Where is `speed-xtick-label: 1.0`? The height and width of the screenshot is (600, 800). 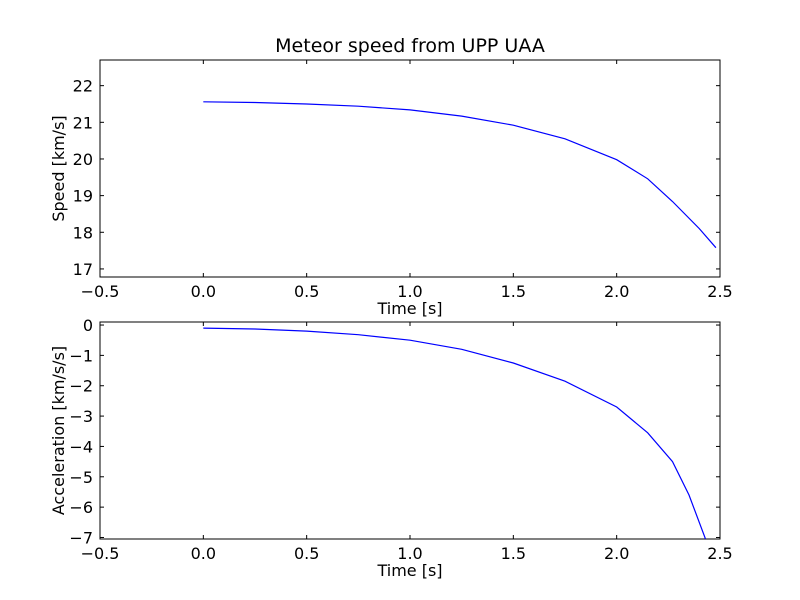 speed-xtick-label: 1.0 is located at coordinates (409, 291).